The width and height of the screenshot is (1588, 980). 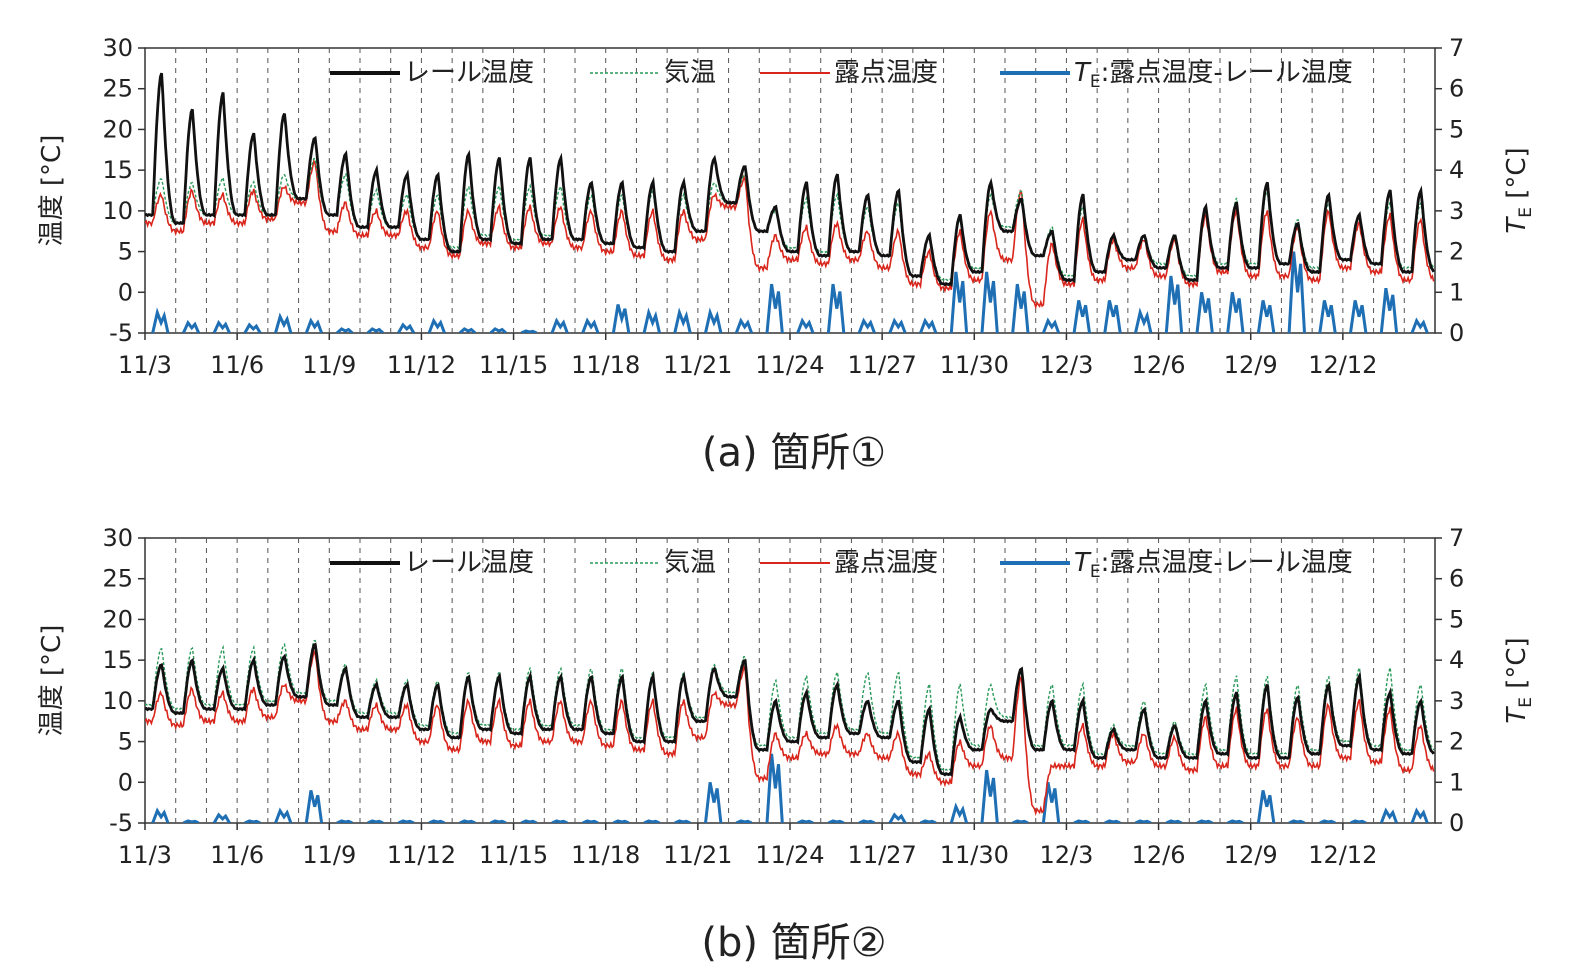 I want to click on legend-label: レール温度, so click(x=469, y=563).